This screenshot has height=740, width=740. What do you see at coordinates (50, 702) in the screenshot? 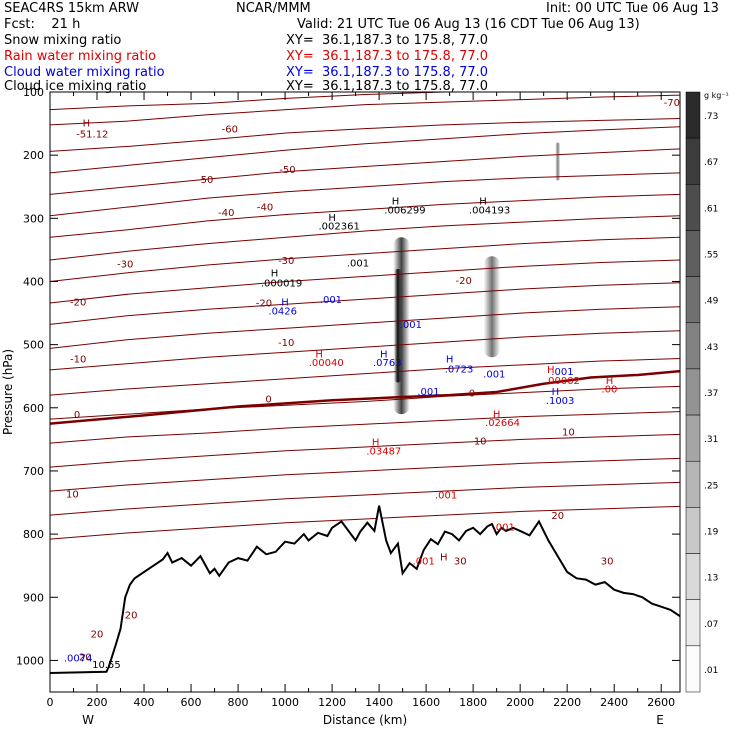
I see `x-tick-label: 0` at bounding box center [50, 702].